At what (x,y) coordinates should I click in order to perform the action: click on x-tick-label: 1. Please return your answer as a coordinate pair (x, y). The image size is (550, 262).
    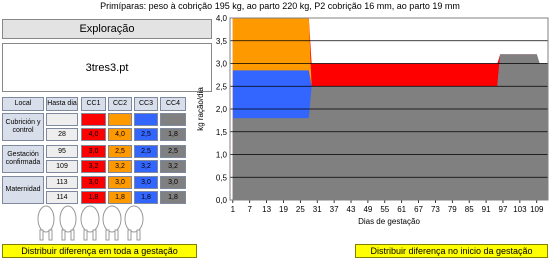
    Looking at the image, I should click on (233, 209).